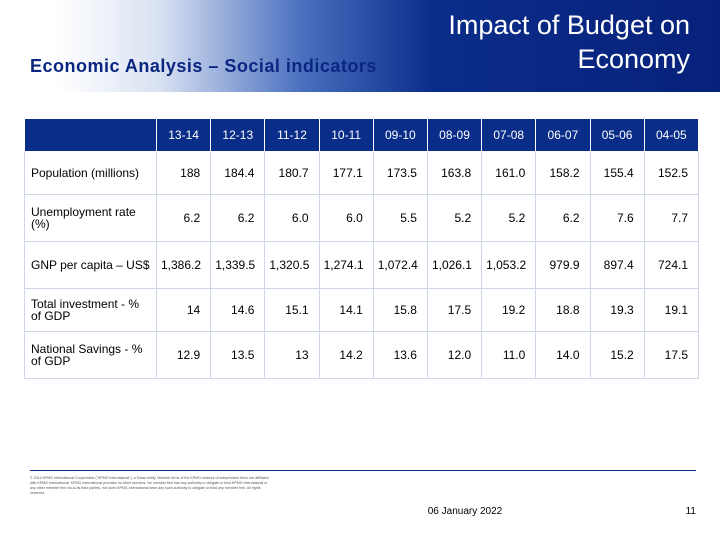 The image size is (720, 540). I want to click on row-label: National Savings - % of GDP, so click(90, 355).